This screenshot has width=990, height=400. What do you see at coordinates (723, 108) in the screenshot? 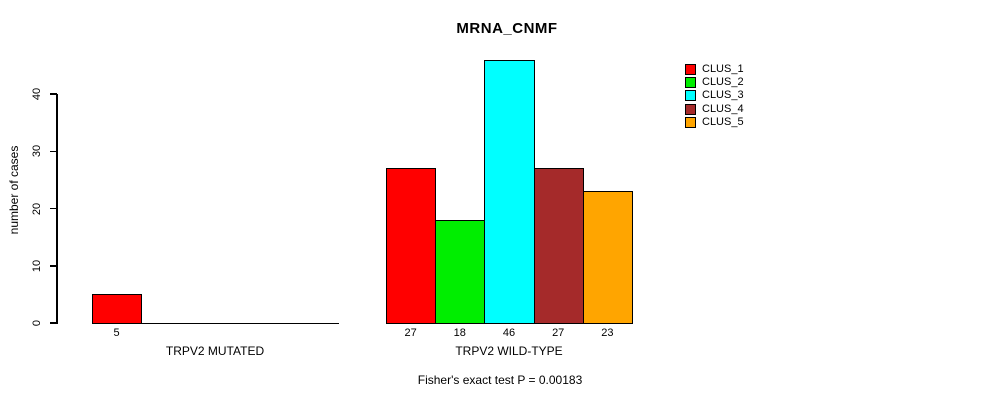
I see `legend-label: CLUS_4` at bounding box center [723, 108].